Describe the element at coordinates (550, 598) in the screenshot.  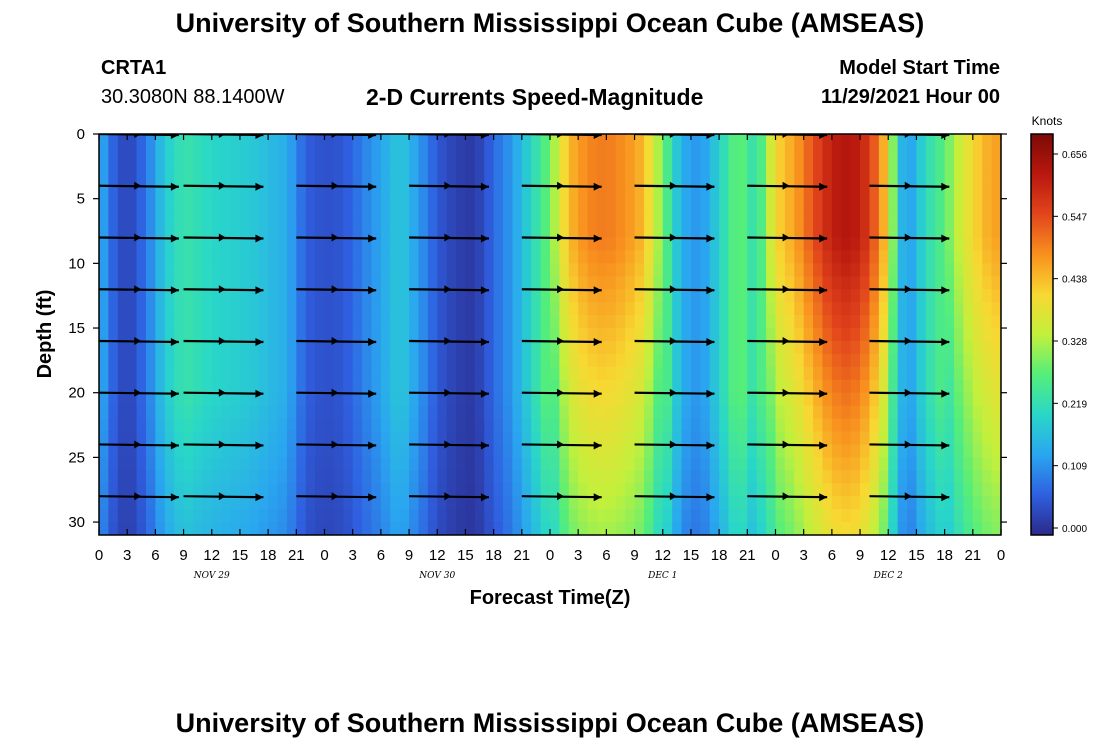
I see `x-axis-label: Forecast Time(Z)` at that location.